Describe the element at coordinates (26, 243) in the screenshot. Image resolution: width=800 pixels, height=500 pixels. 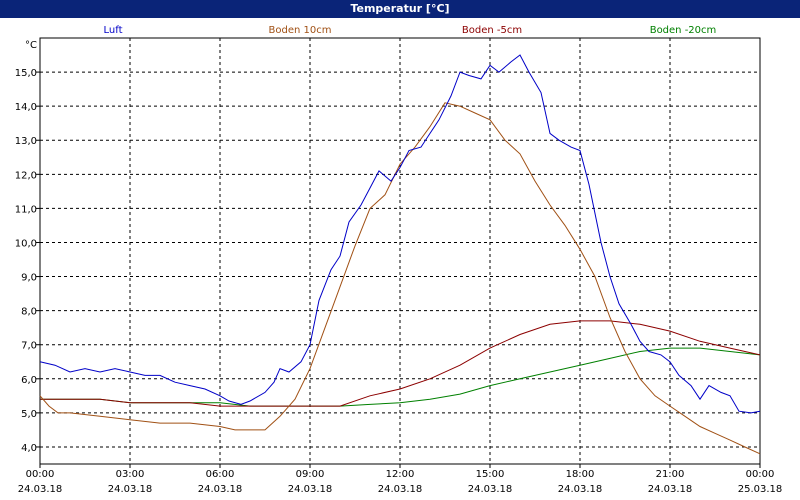
I see `y-tick-label: 10,0` at that location.